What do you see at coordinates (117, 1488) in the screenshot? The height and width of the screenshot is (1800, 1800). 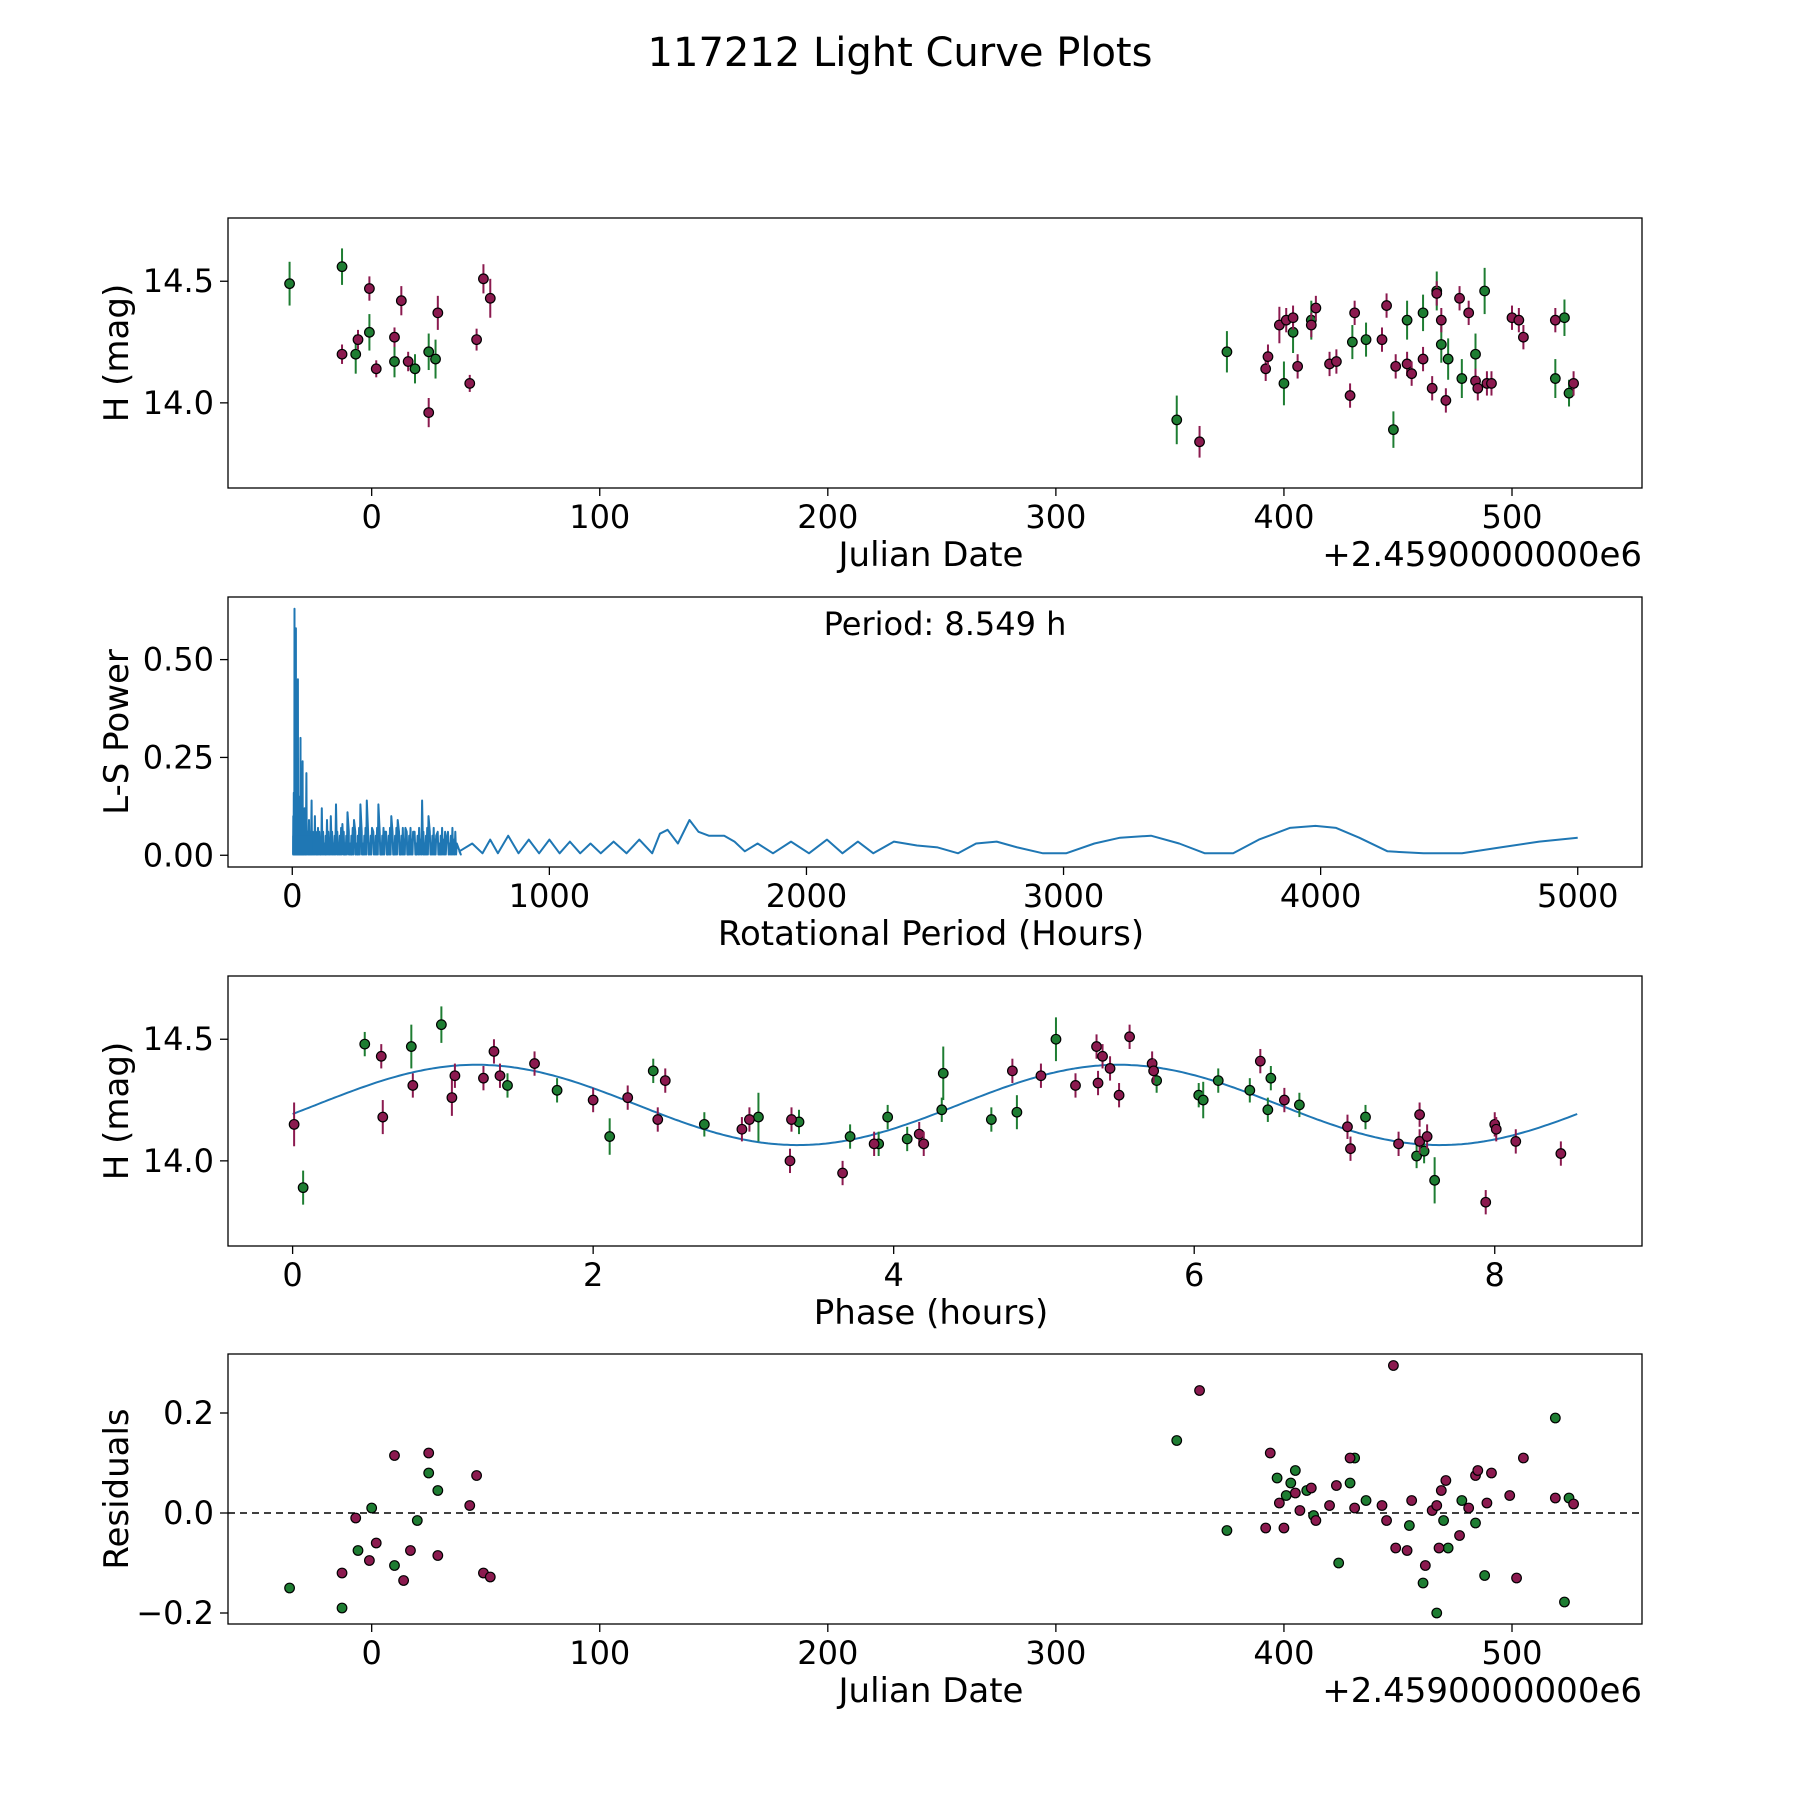 I see `y-axis-label: Residuals` at bounding box center [117, 1488].